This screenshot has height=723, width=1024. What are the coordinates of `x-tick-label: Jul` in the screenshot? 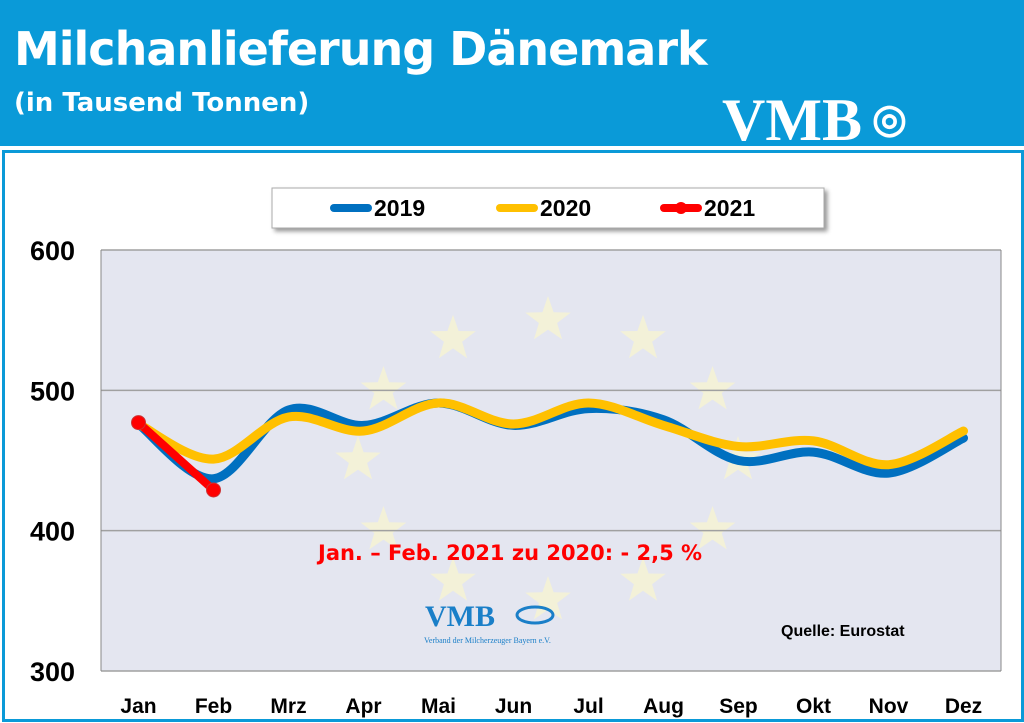 It's located at (588, 706).